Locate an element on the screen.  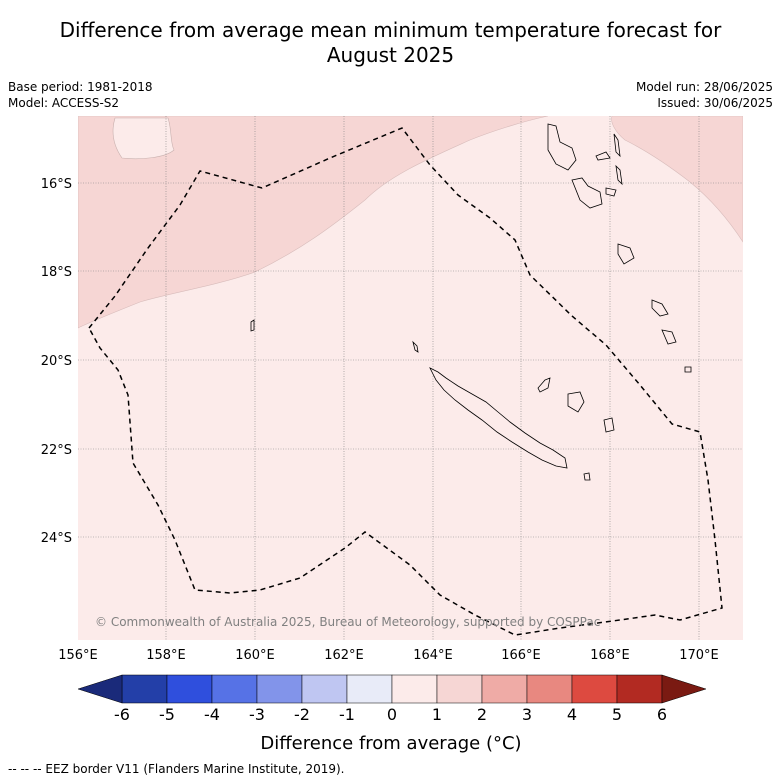
lat-label-24s: 24°S is located at coordinates (56, 538).